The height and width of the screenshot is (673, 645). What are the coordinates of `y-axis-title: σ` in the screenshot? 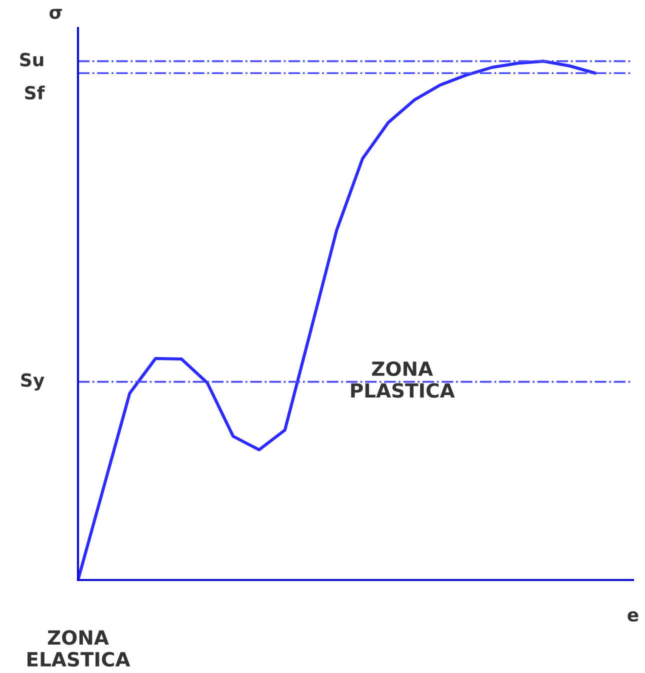 It's located at (56, 13).